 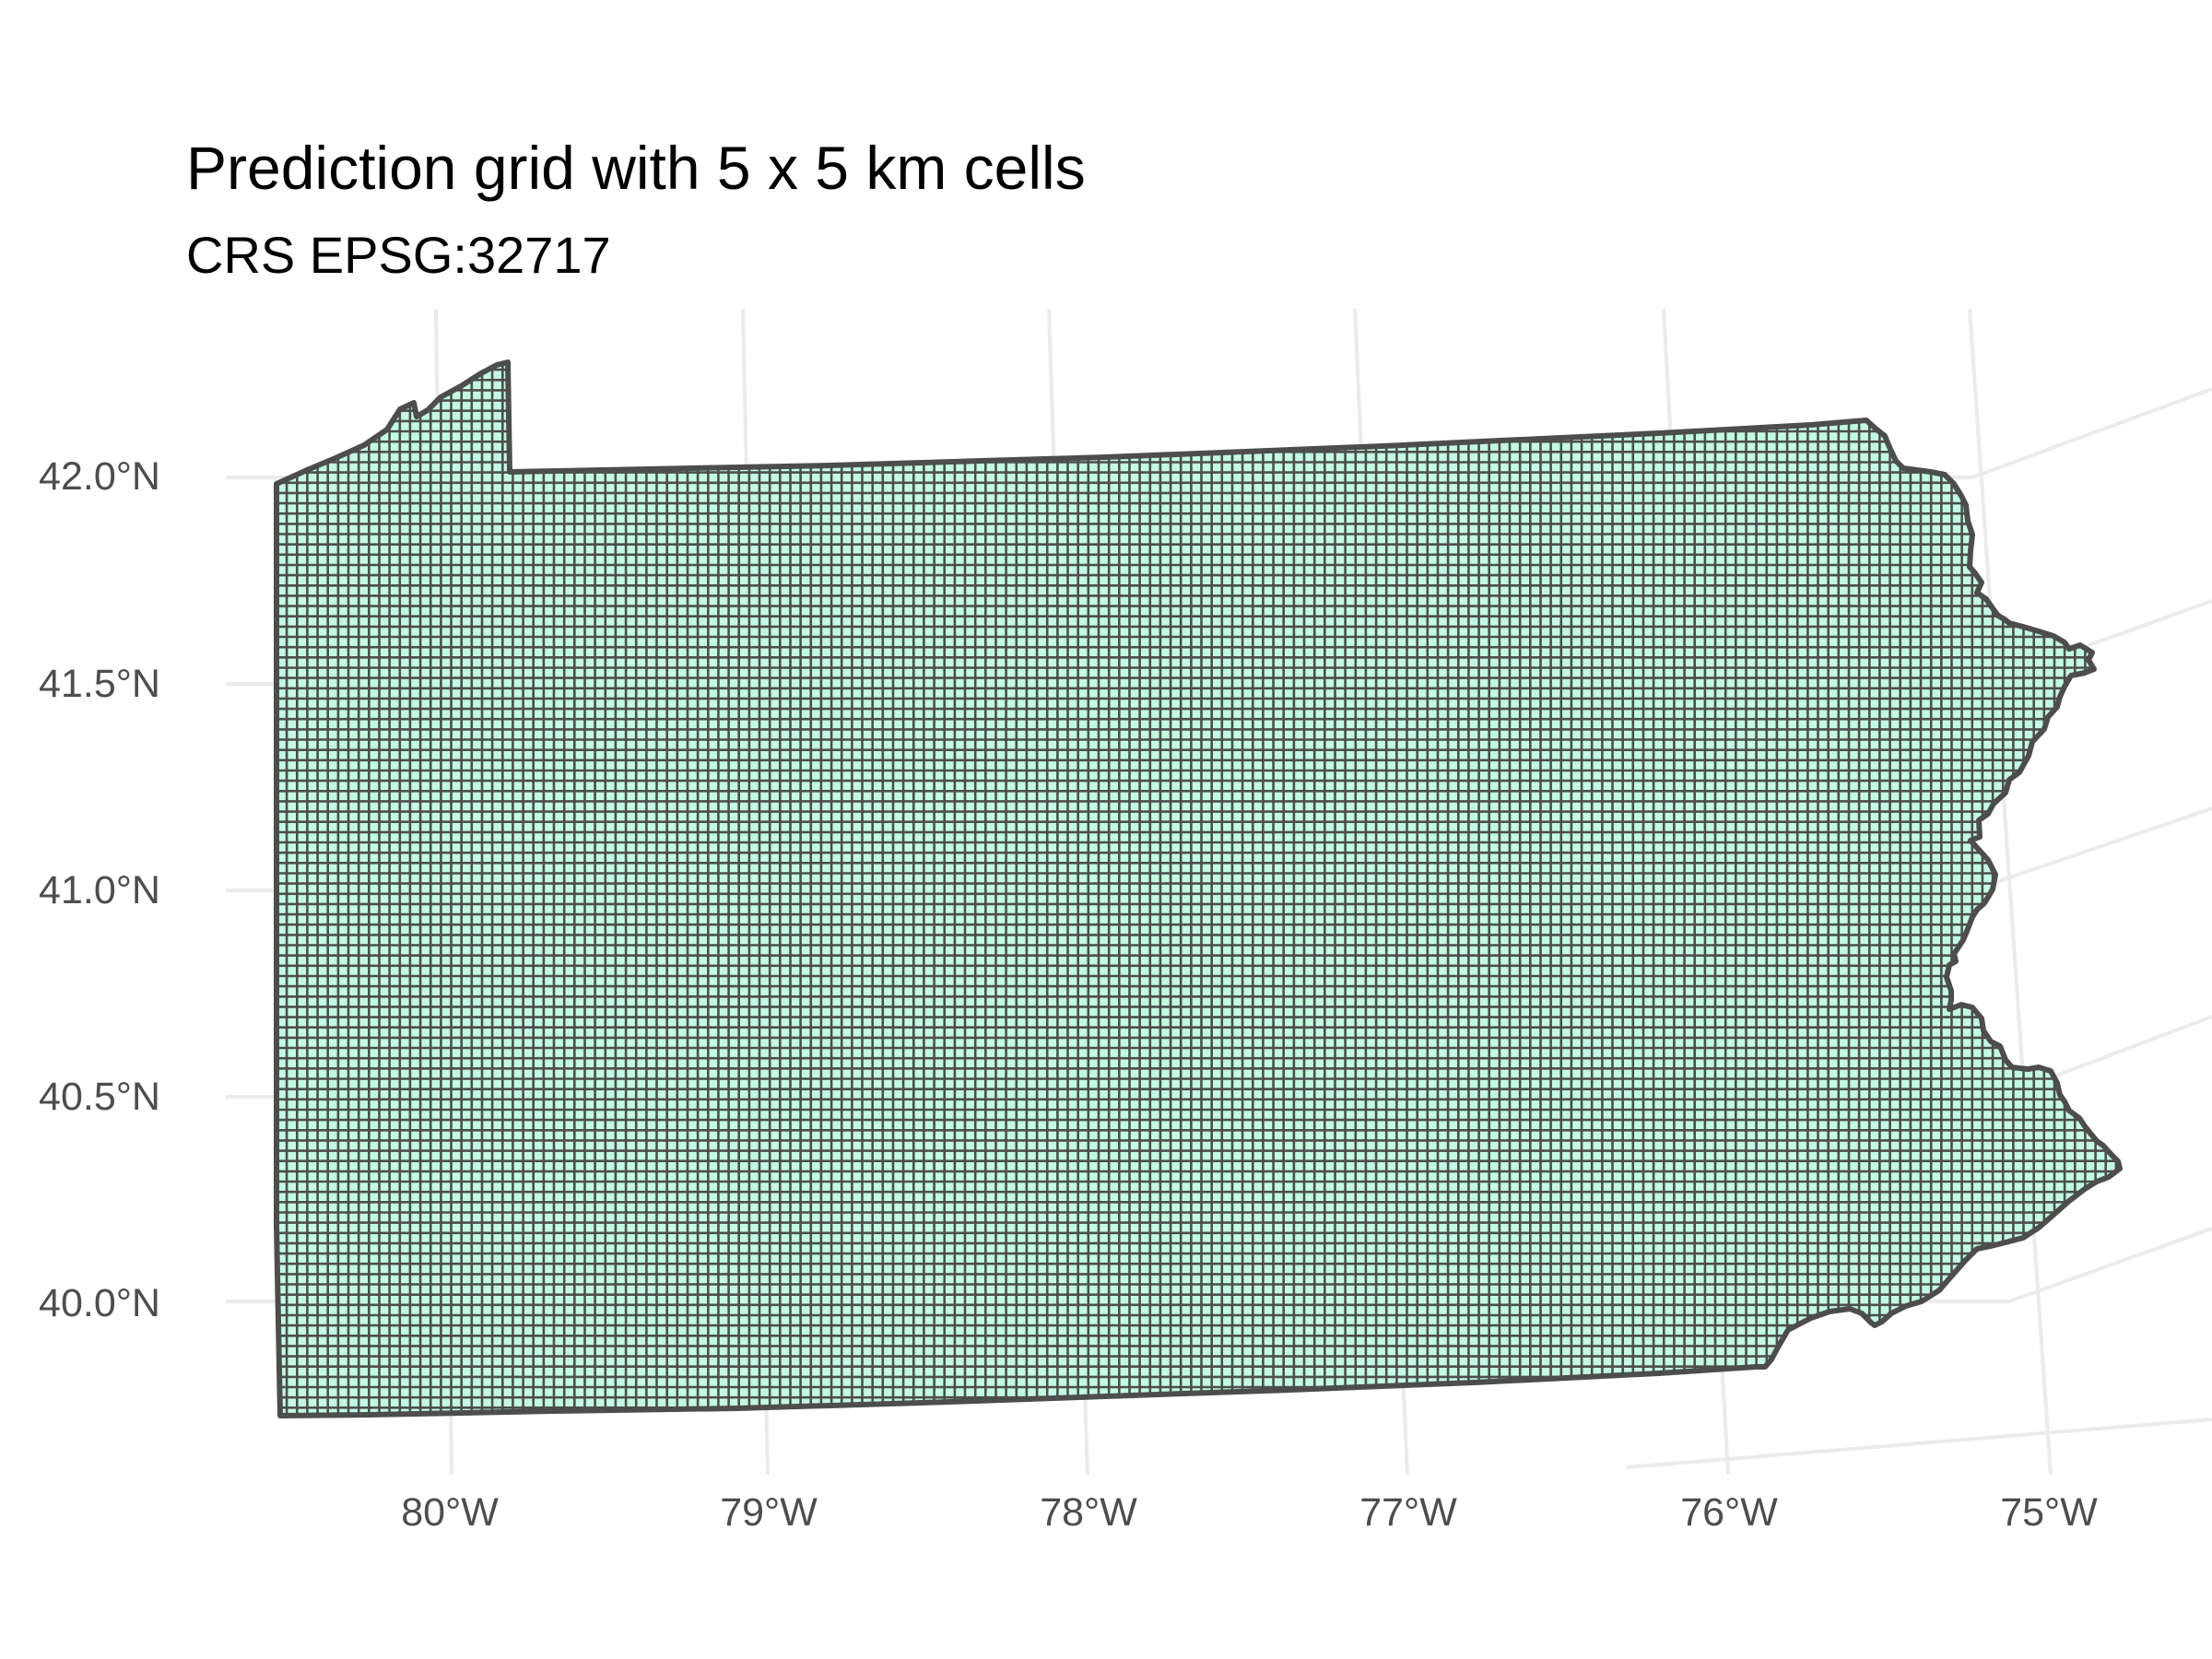 I want to click on y-tick-label: 41.0°N, so click(x=99, y=890).